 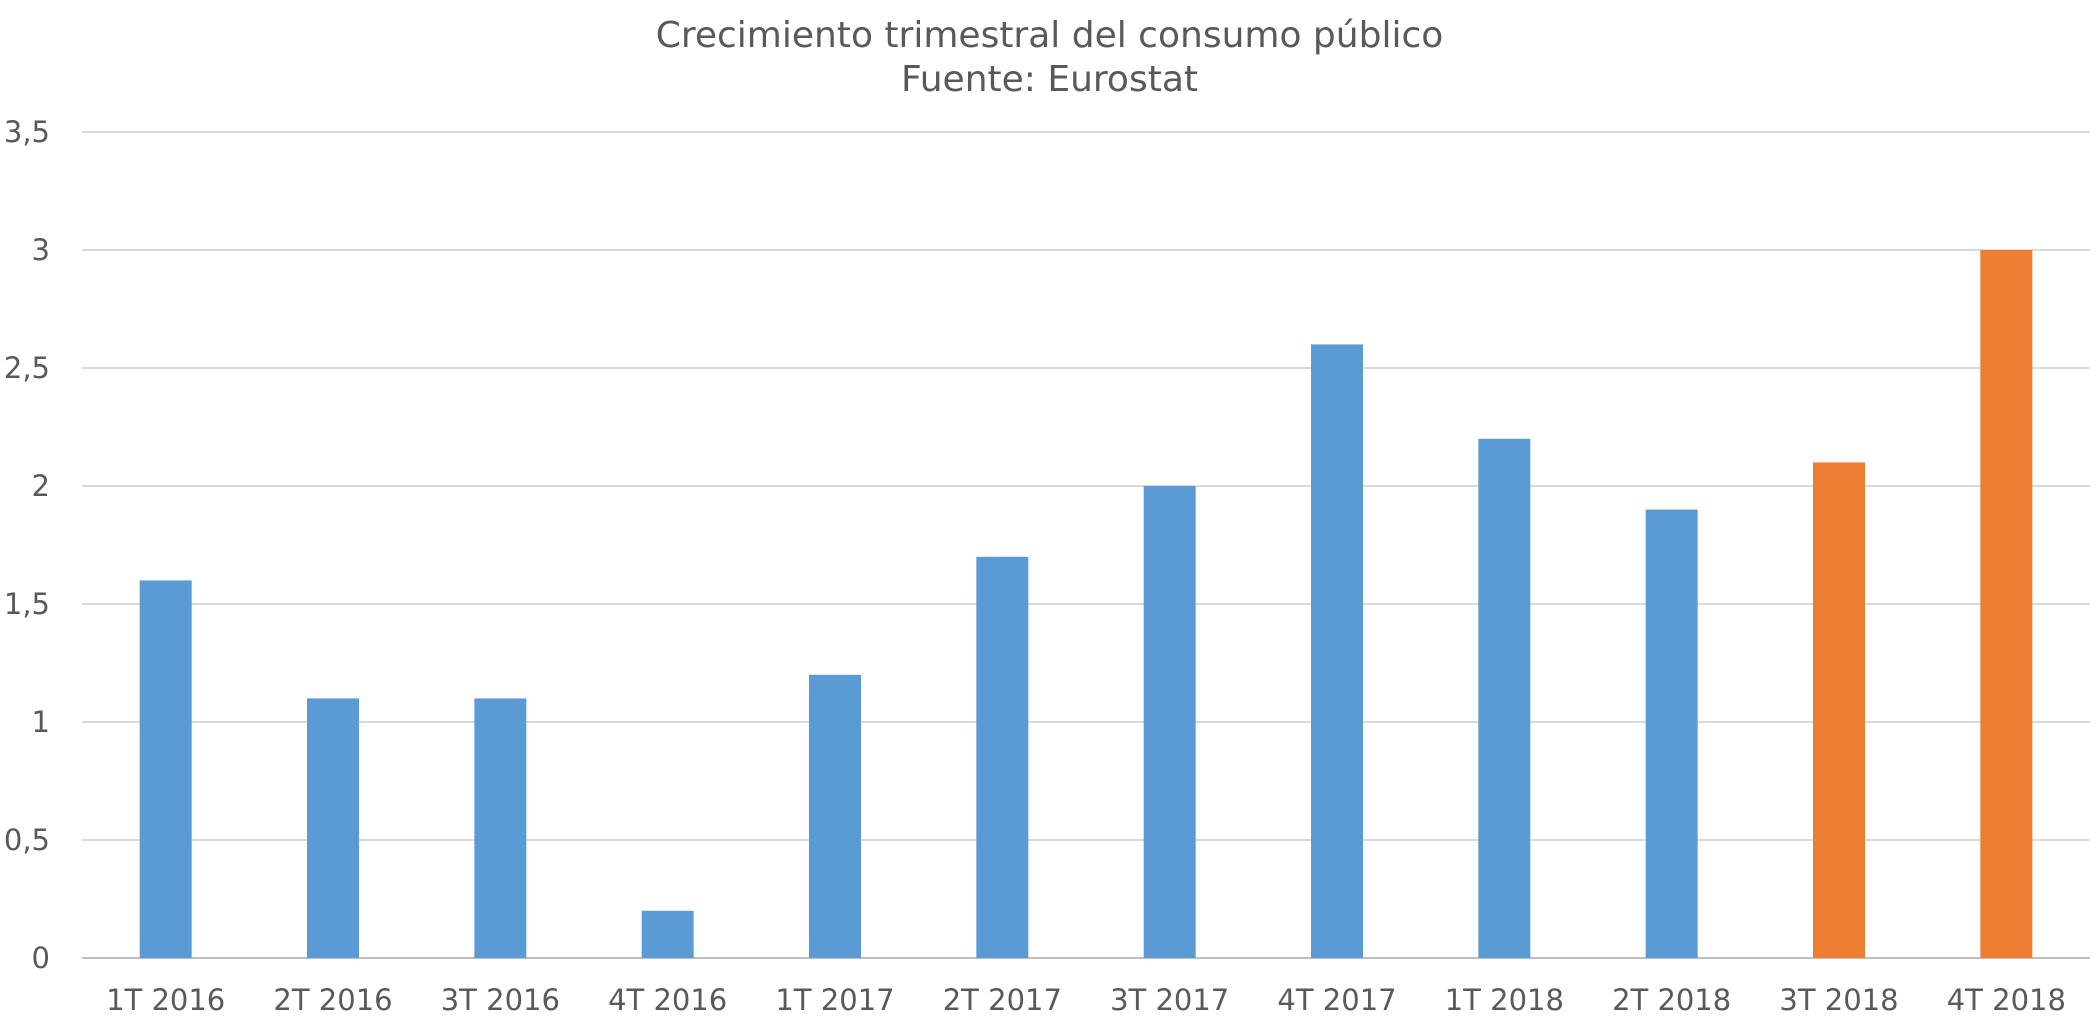 I want to click on x-tick-label: 2T 2018, so click(x=1671, y=1000).